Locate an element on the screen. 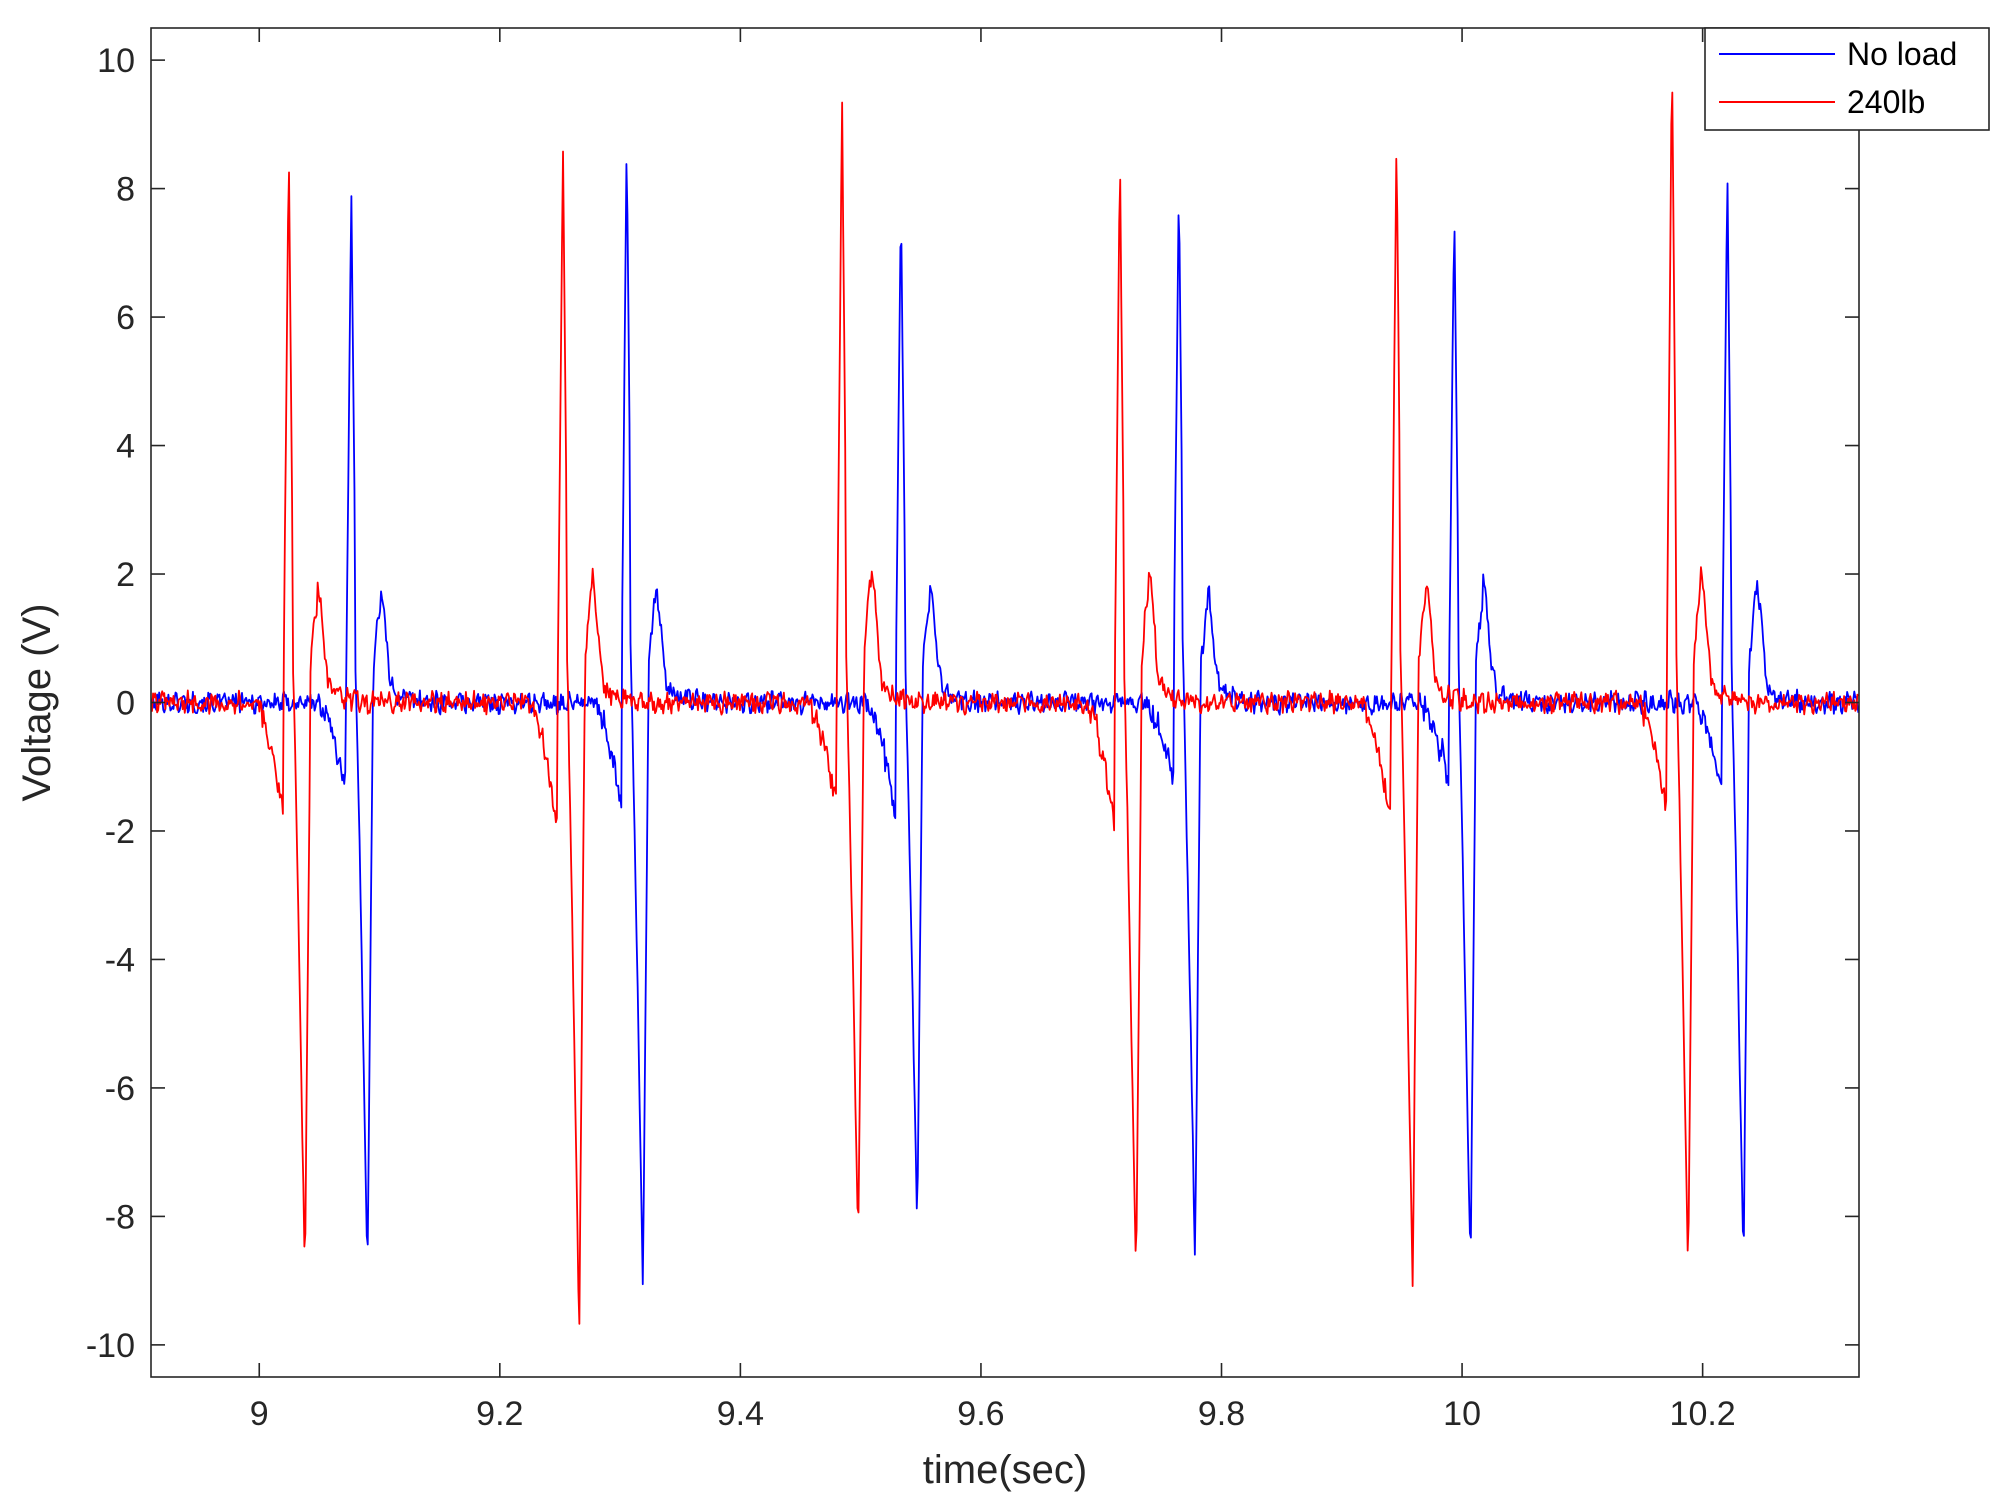 This screenshot has width=2002, height=1509. legend: No load 240lb is located at coordinates (1847, 79).